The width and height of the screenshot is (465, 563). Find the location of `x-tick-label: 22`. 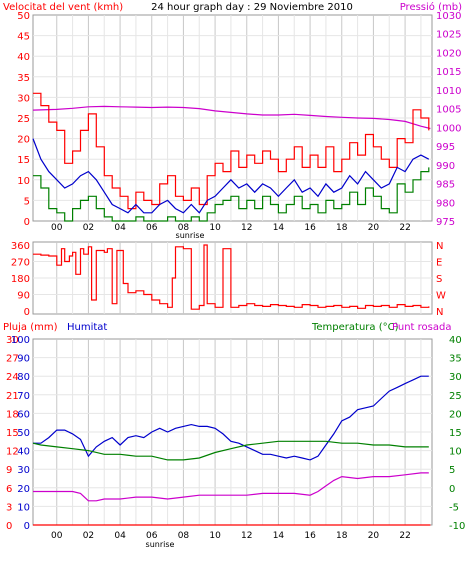

x-tick-label: 22 is located at coordinates (404, 228).